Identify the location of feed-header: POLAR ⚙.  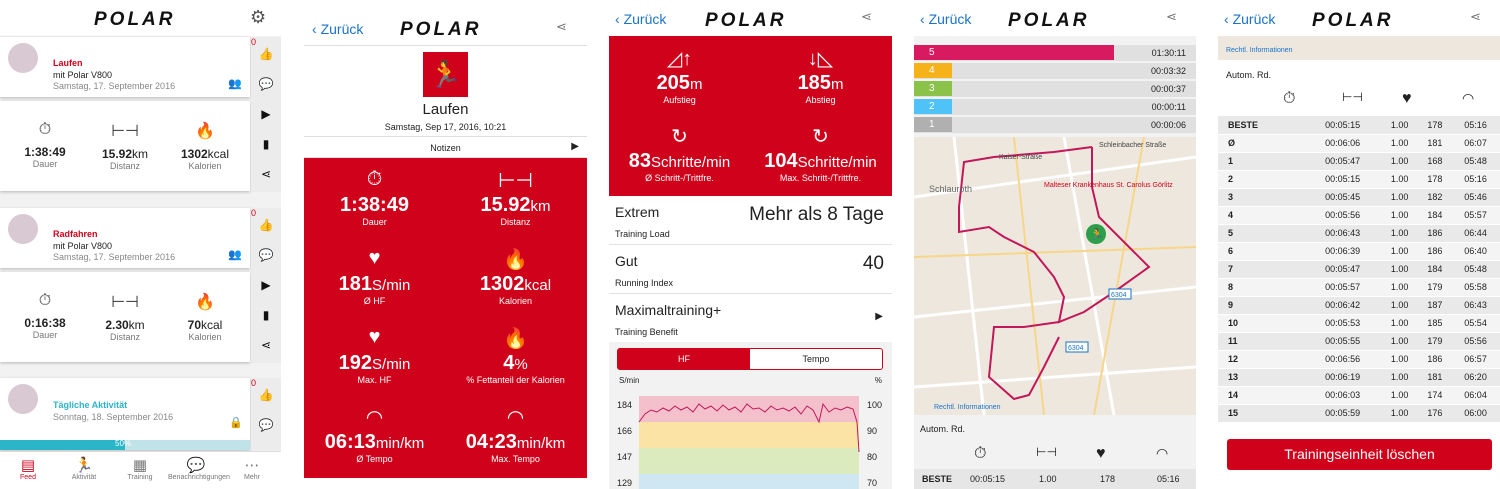
(140, 18).